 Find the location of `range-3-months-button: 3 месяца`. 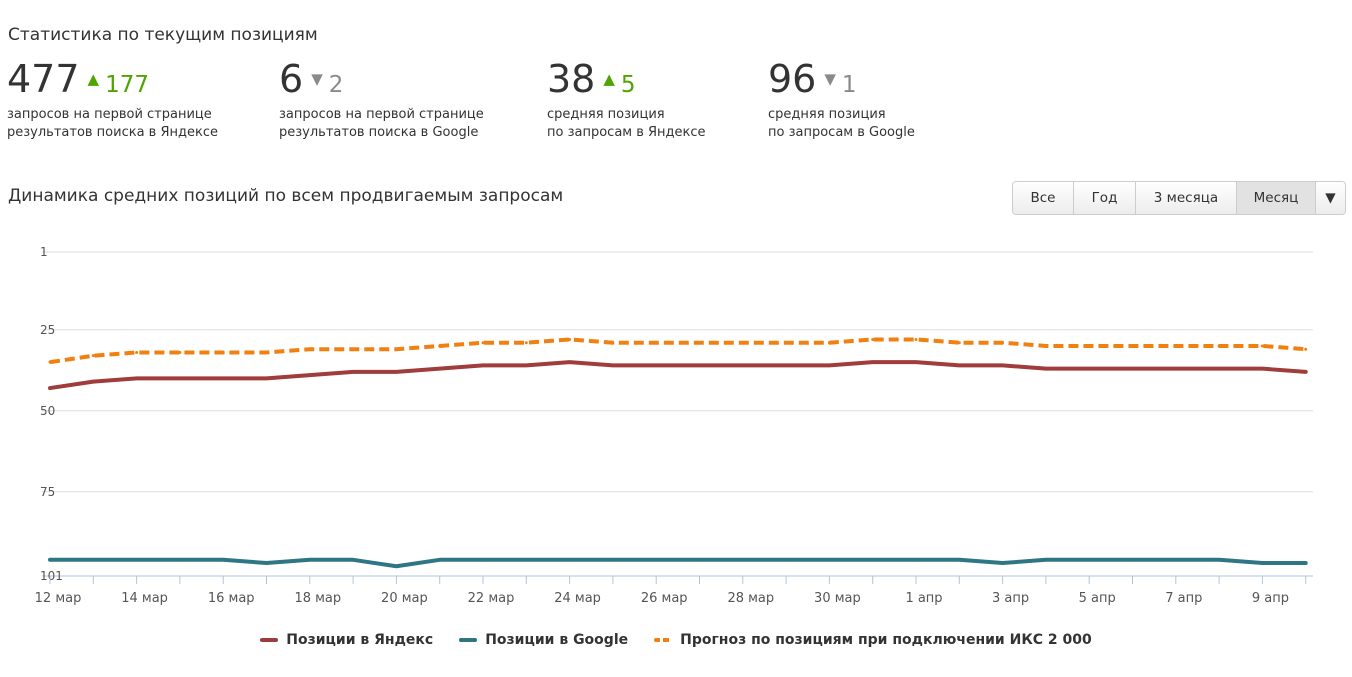

range-3-months-button: 3 месяца is located at coordinates (1186, 198).